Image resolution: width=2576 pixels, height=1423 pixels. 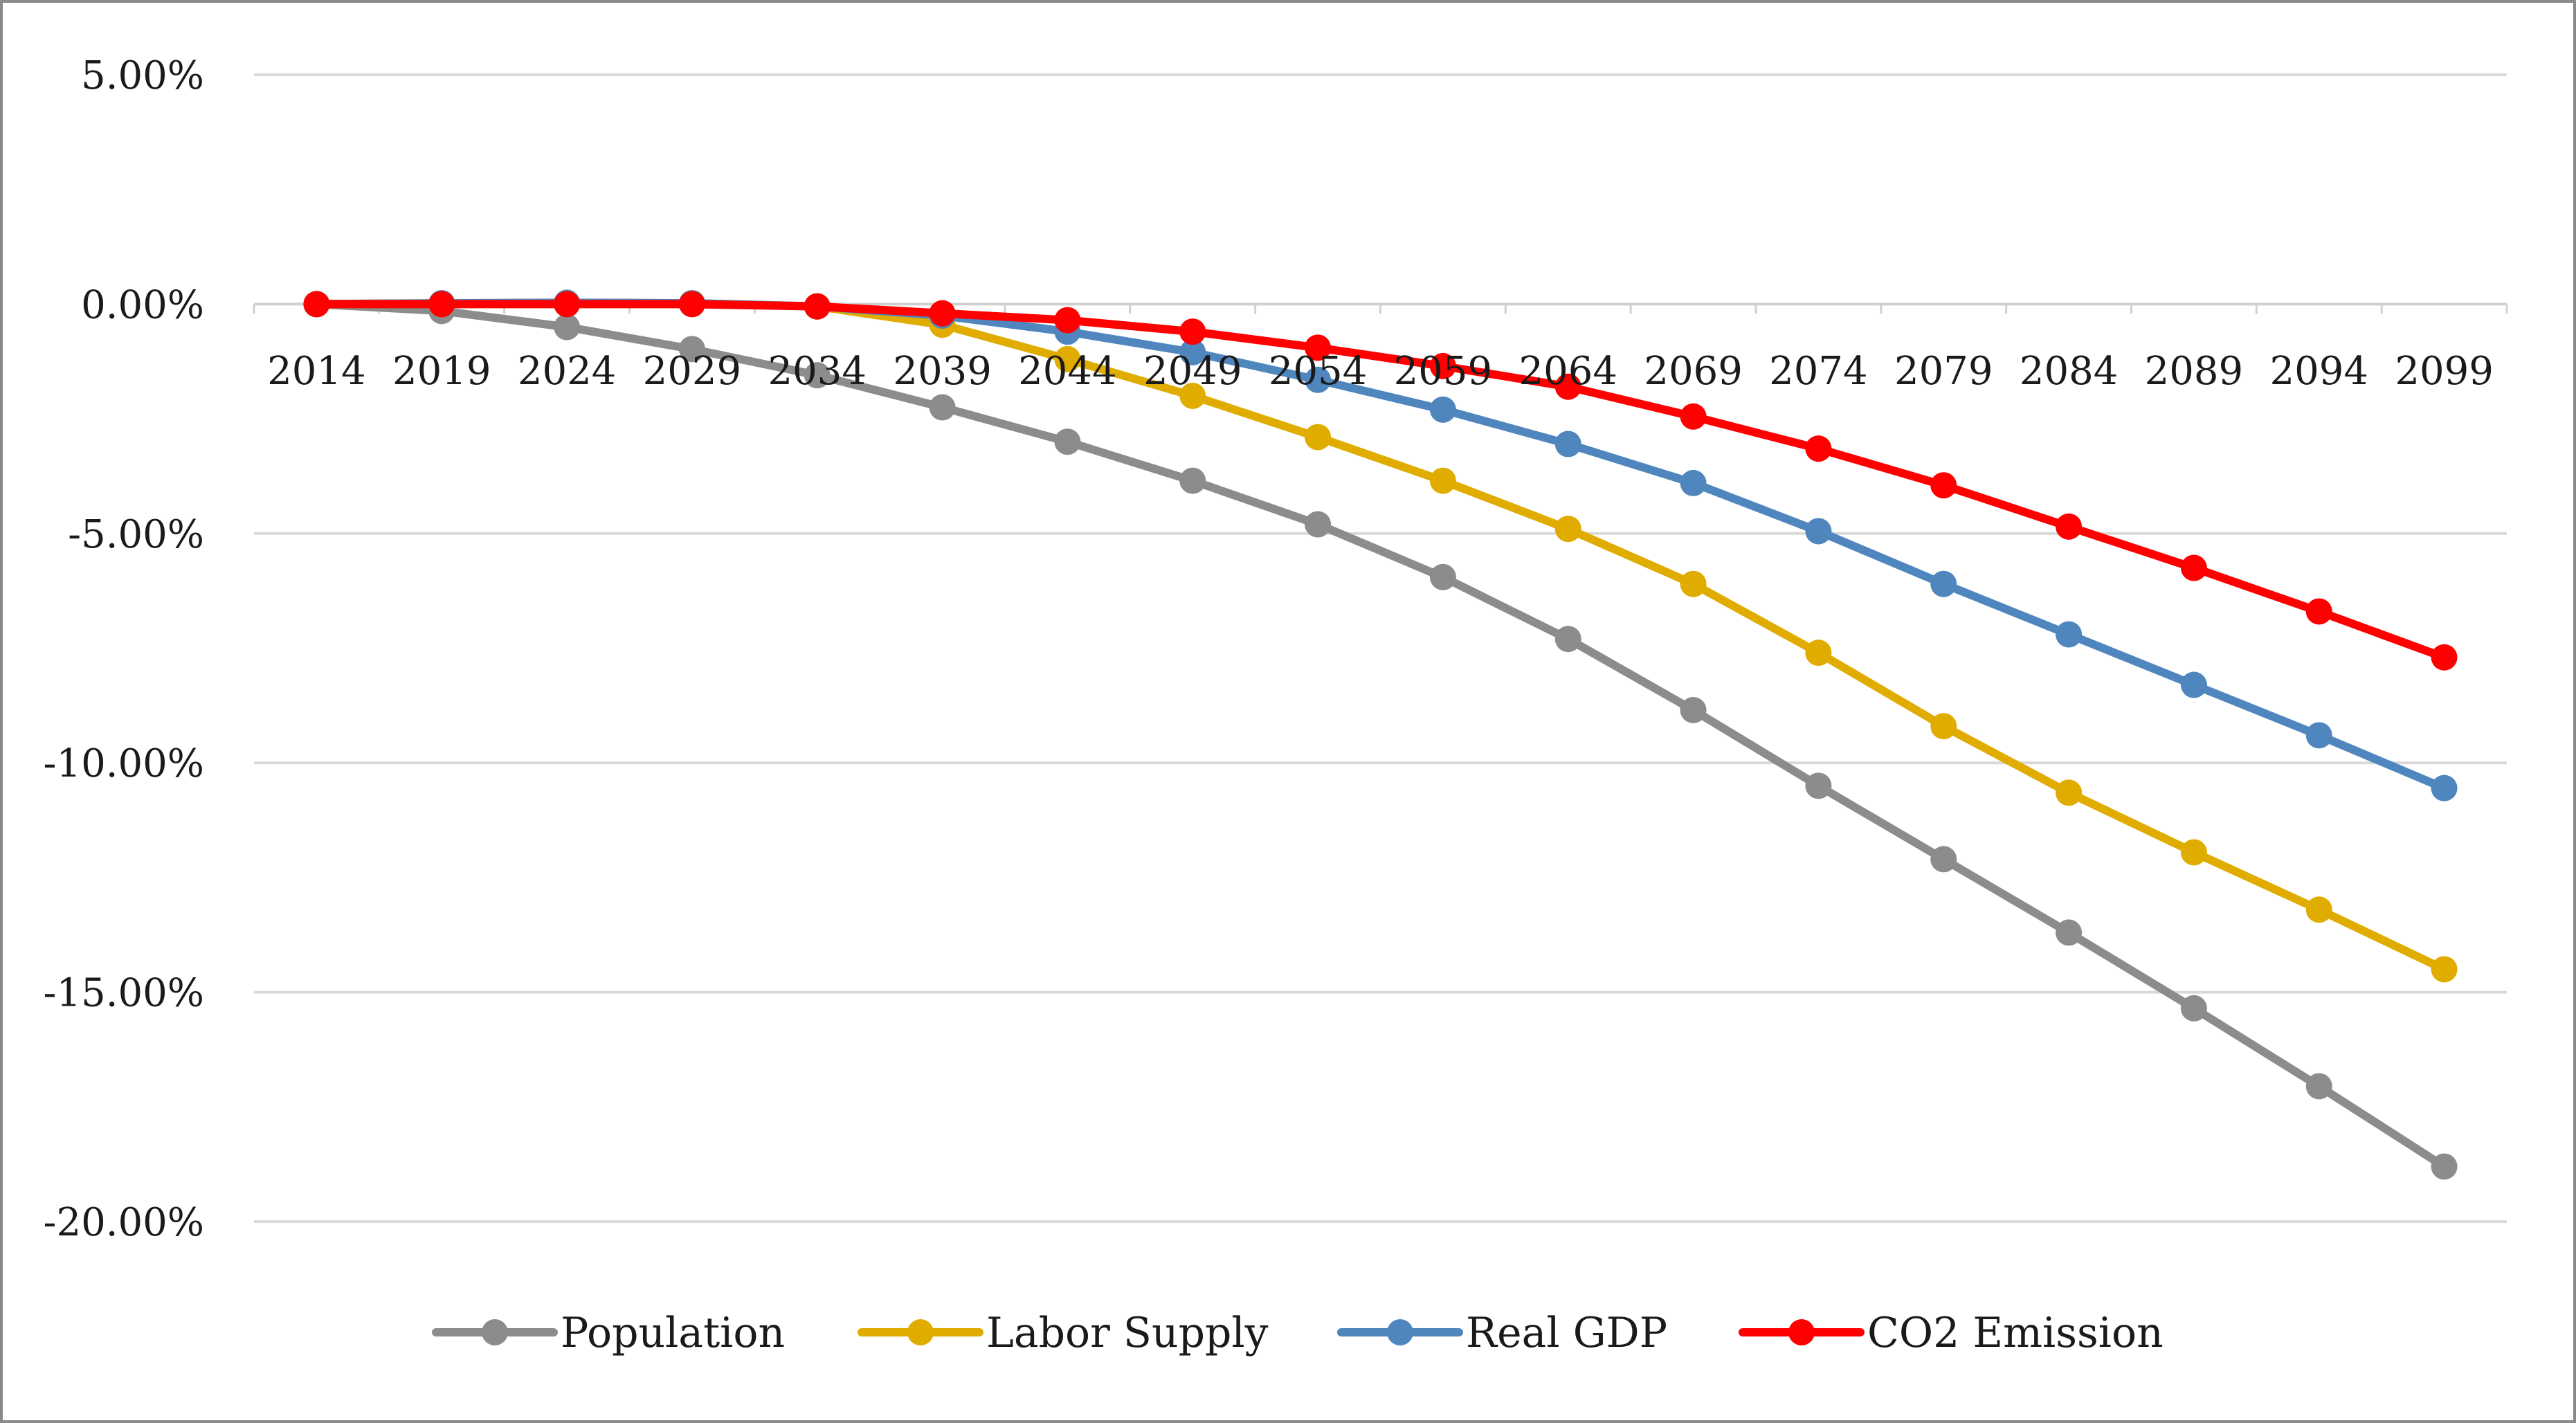 What do you see at coordinates (142, 304) in the screenshot?
I see `y-tick-label: 0.00%` at bounding box center [142, 304].